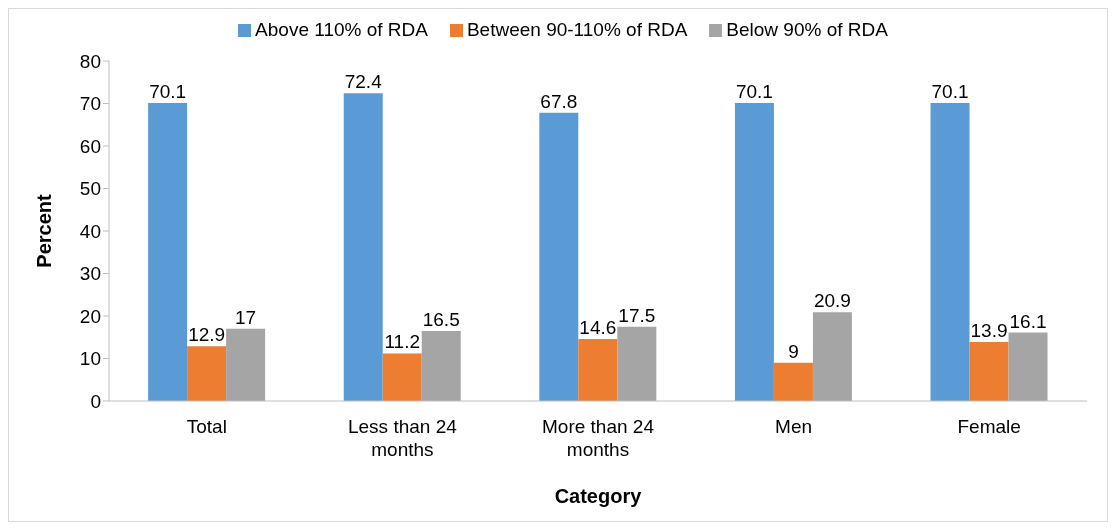 The width and height of the screenshot is (1116, 529). I want to click on data-label: 9, so click(793, 351).